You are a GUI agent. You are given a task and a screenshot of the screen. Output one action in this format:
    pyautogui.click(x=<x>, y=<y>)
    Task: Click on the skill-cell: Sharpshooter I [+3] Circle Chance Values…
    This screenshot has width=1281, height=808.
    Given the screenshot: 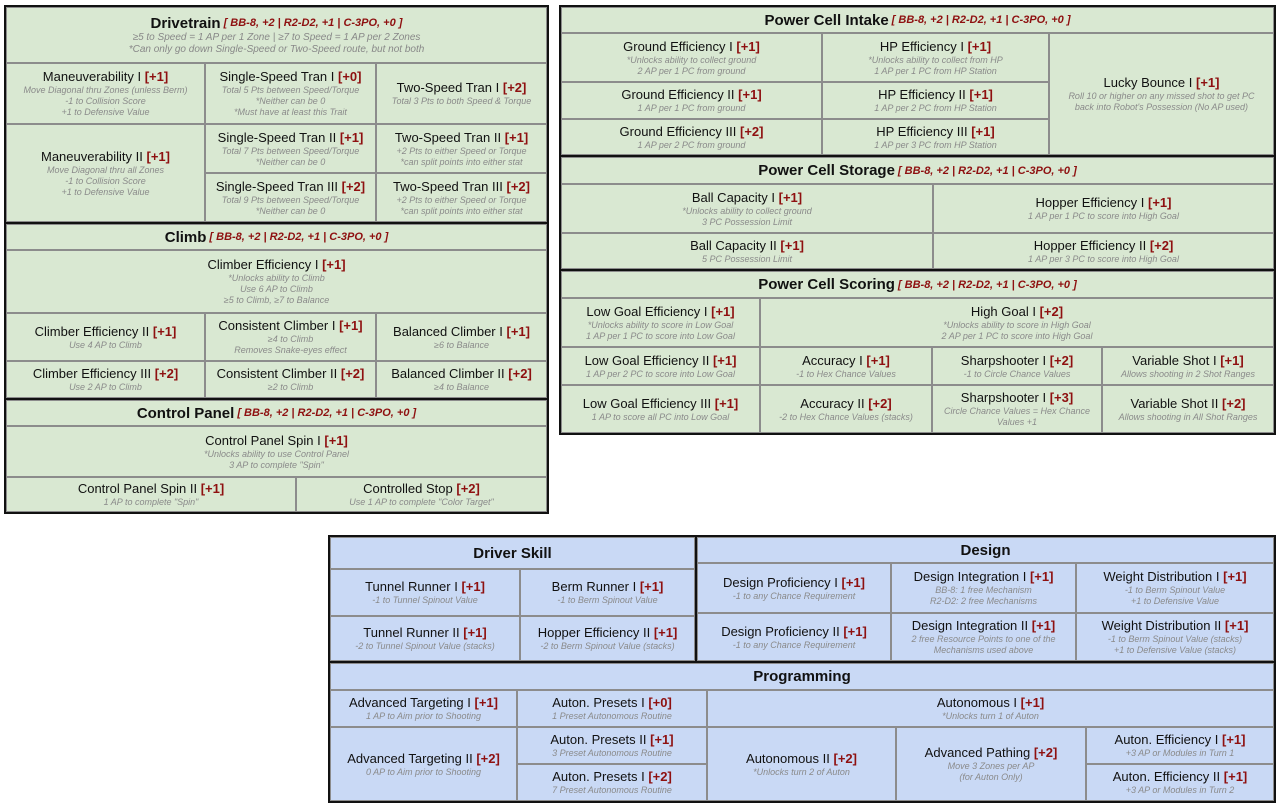 What is the action you would take?
    pyautogui.click(x=1017, y=409)
    